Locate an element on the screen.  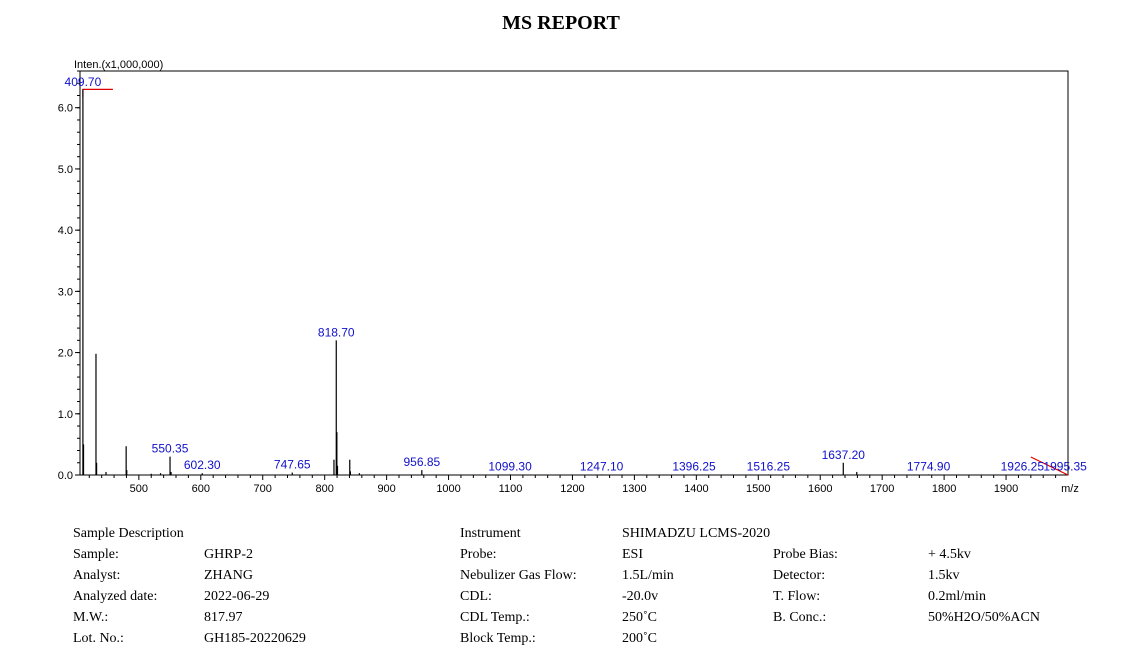
y-tick-label: 1.0 is located at coordinates (65, 415).